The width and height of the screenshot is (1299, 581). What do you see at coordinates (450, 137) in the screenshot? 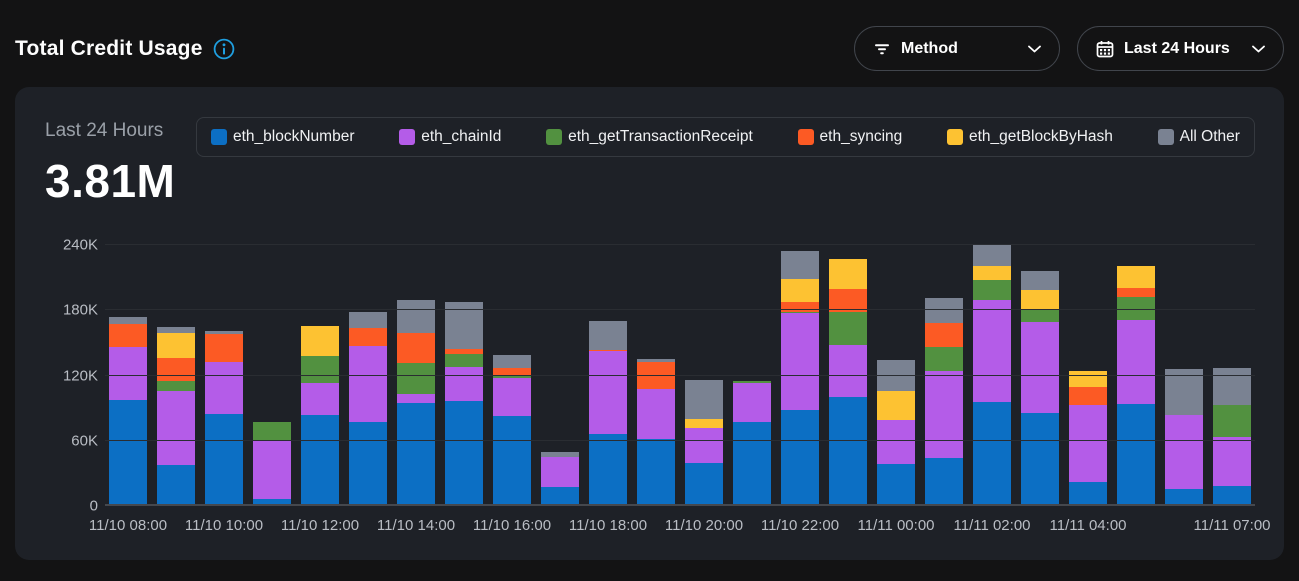
I see `legend-item-eth-chainid: eth_chainId` at bounding box center [450, 137].